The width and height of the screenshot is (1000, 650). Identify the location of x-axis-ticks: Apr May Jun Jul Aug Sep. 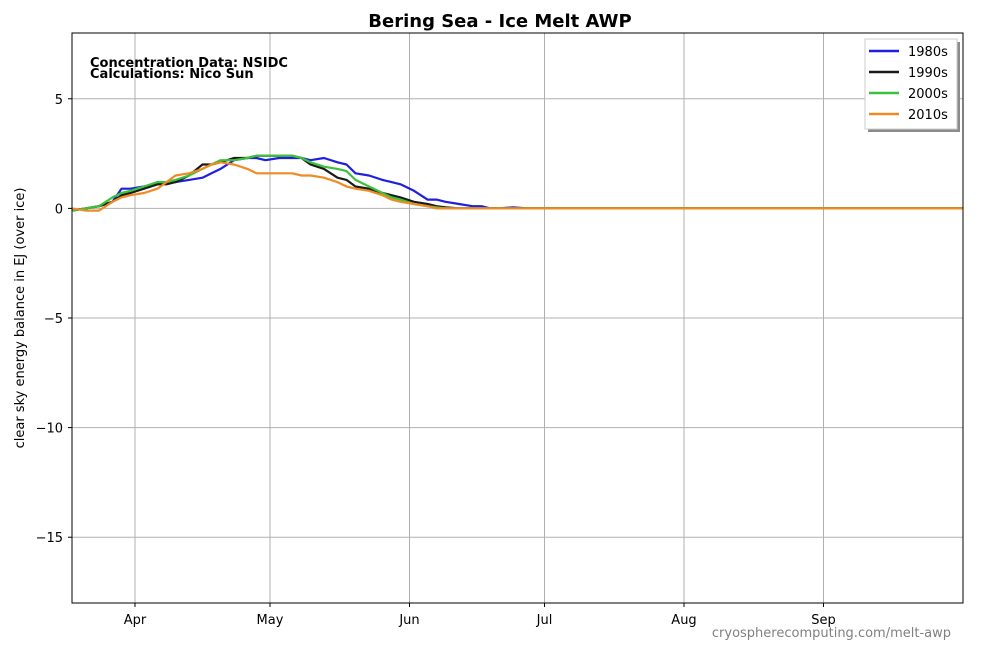
(480, 615).